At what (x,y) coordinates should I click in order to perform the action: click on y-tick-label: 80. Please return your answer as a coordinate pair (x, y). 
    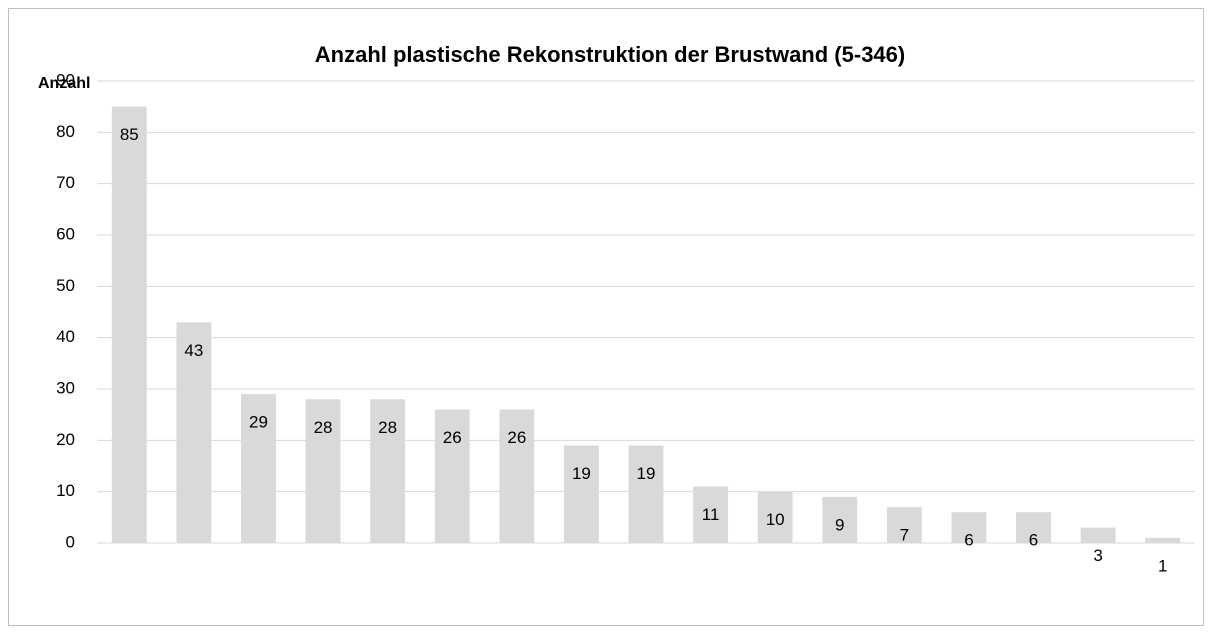
    Looking at the image, I should click on (65, 131).